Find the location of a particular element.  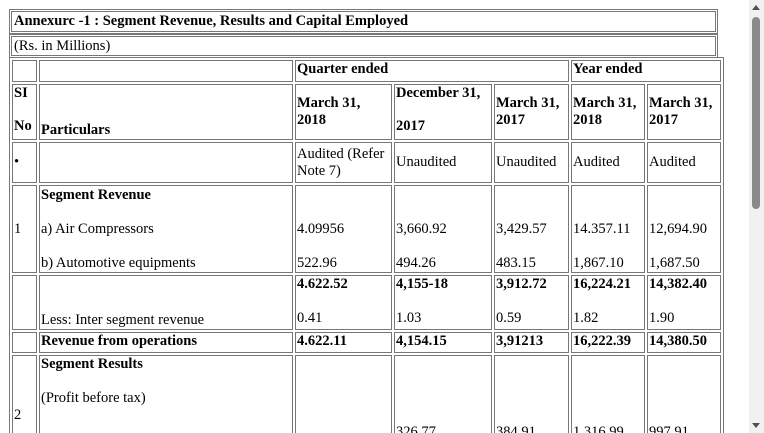

col-header-mar-2018-q: March 31, 2018 is located at coordinates (343, 112).